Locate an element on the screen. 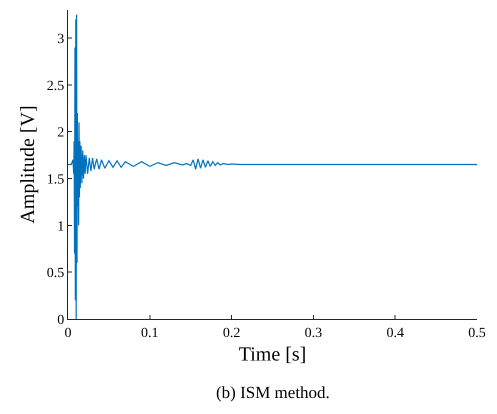 The width and height of the screenshot is (497, 414). text: (b) ISM method. is located at coordinates (273, 392).